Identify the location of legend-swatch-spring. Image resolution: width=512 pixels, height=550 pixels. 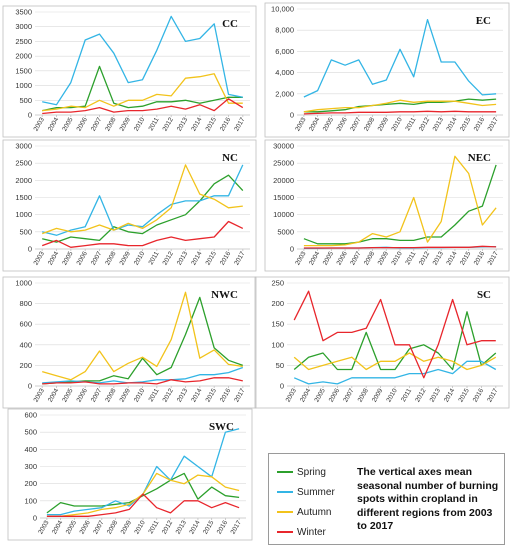
(285, 472).